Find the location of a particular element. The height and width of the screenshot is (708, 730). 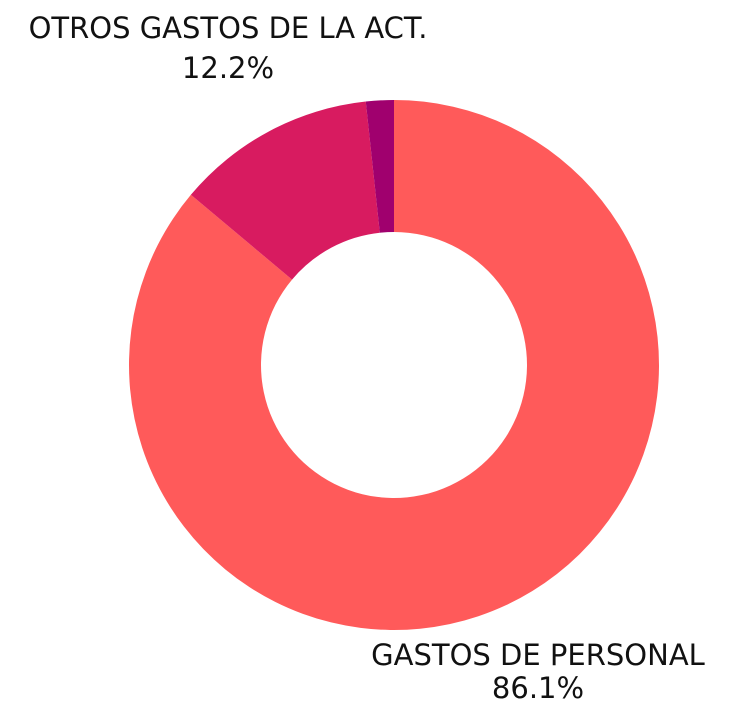

segment-label: GASTOS DE PERSONAL is located at coordinates (538, 655).